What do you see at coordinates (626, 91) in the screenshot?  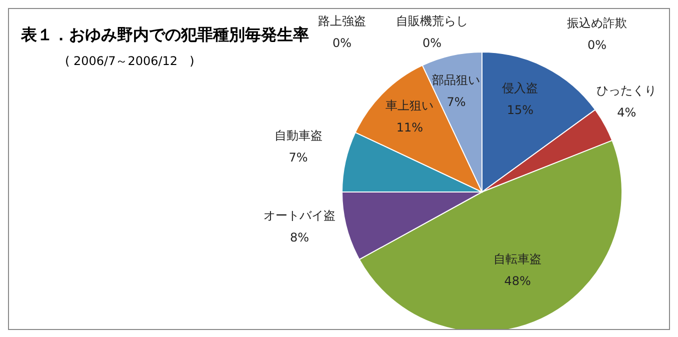 I see `slice-label: ひったくり` at bounding box center [626, 91].